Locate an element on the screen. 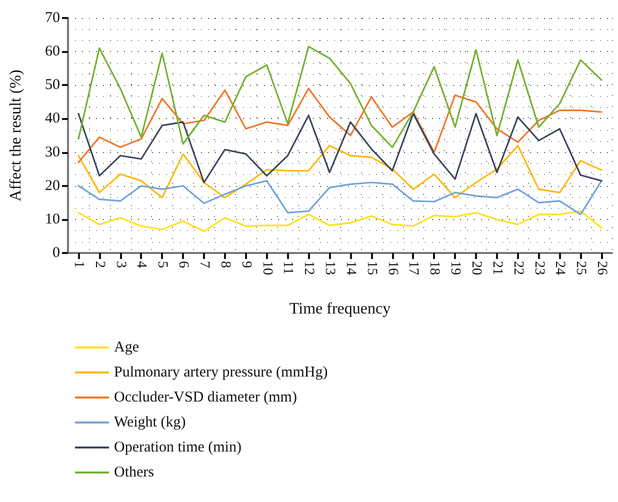 The width and height of the screenshot is (618, 502). legend-label: Others is located at coordinates (134, 472).